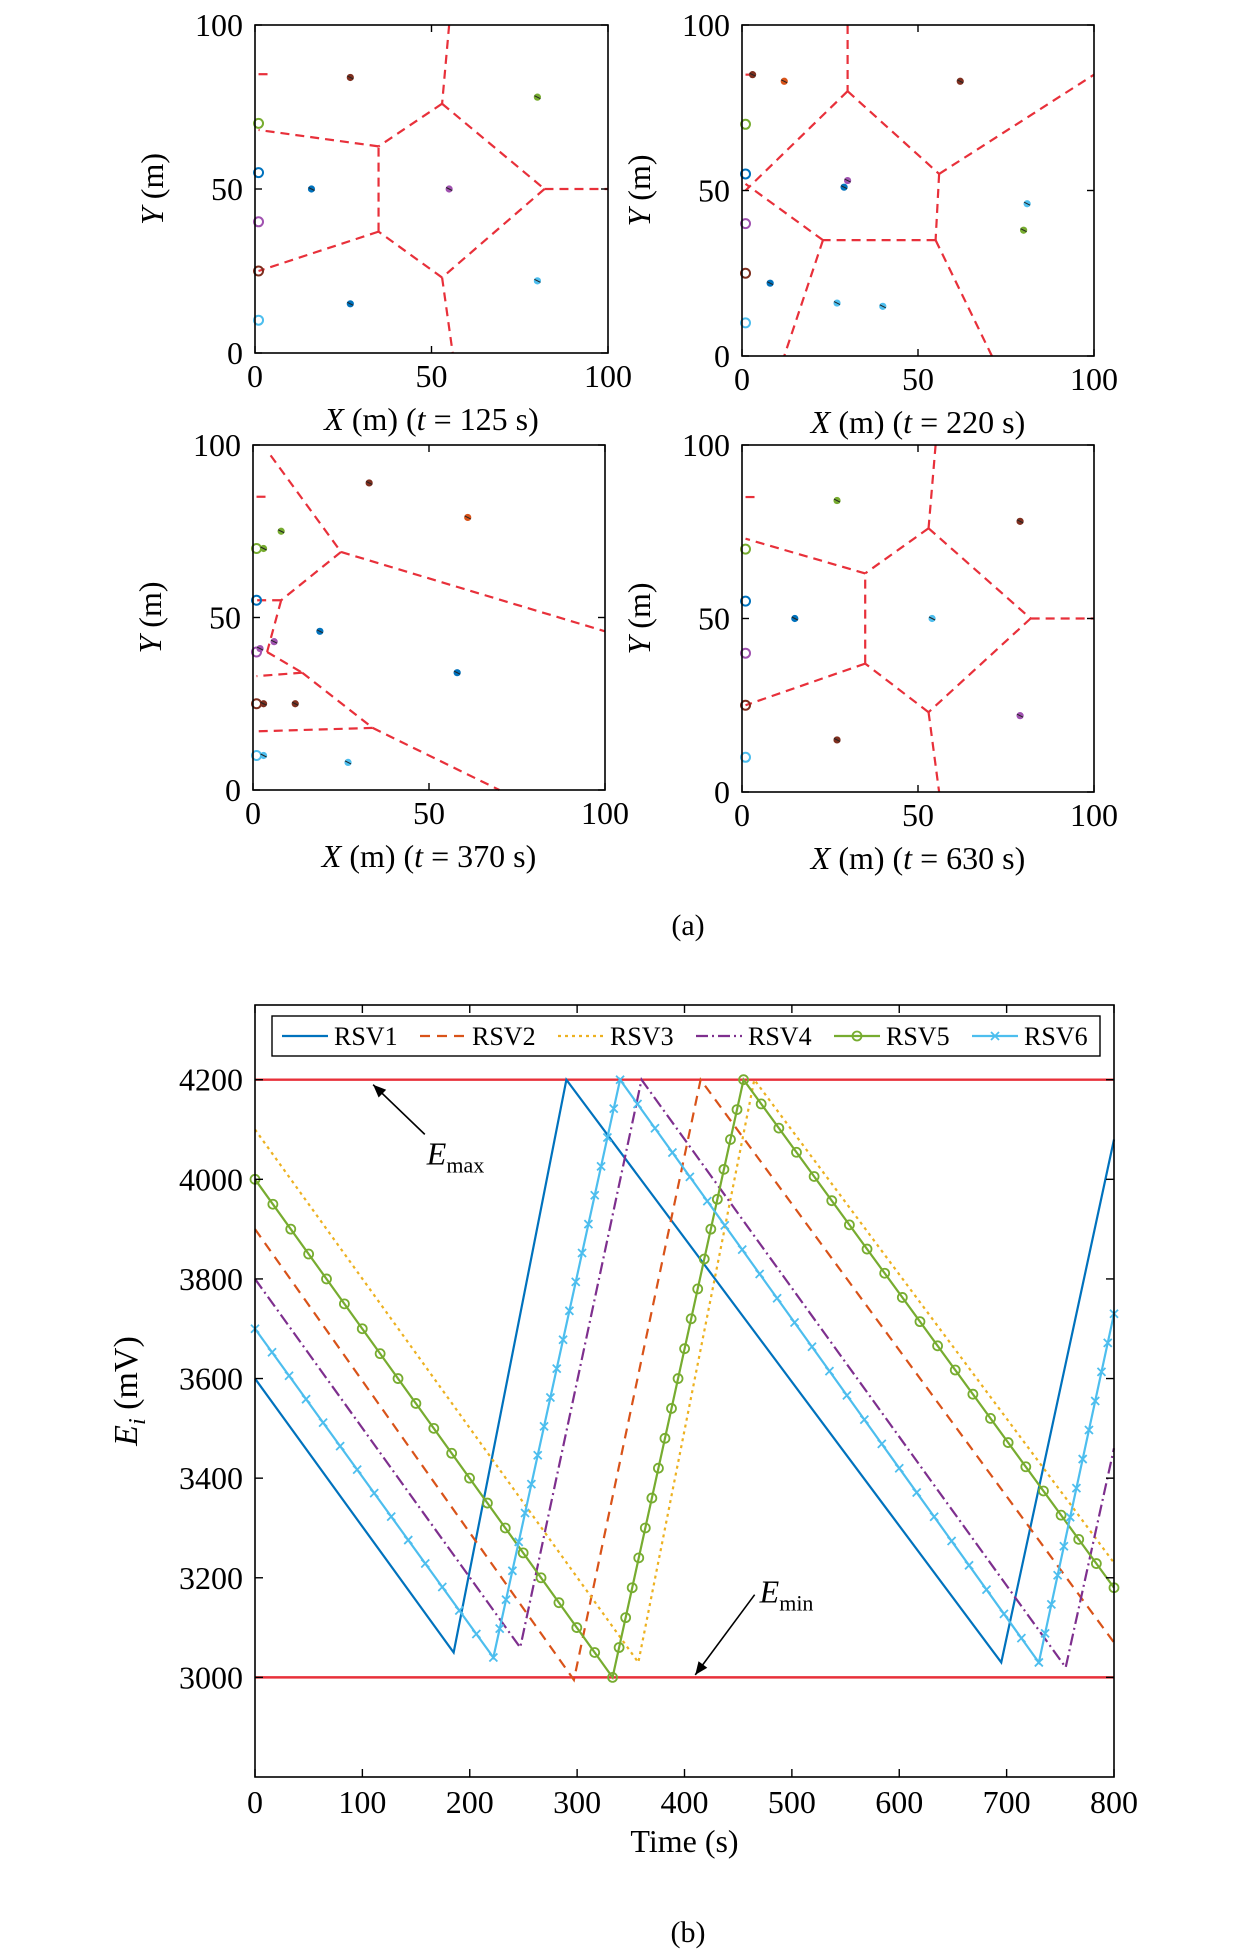 Image resolution: width=1260 pixels, height=1954 pixels. Describe the element at coordinates (918, 1036) in the screenshot. I see `legend-label-rsv5: RSV5` at that location.